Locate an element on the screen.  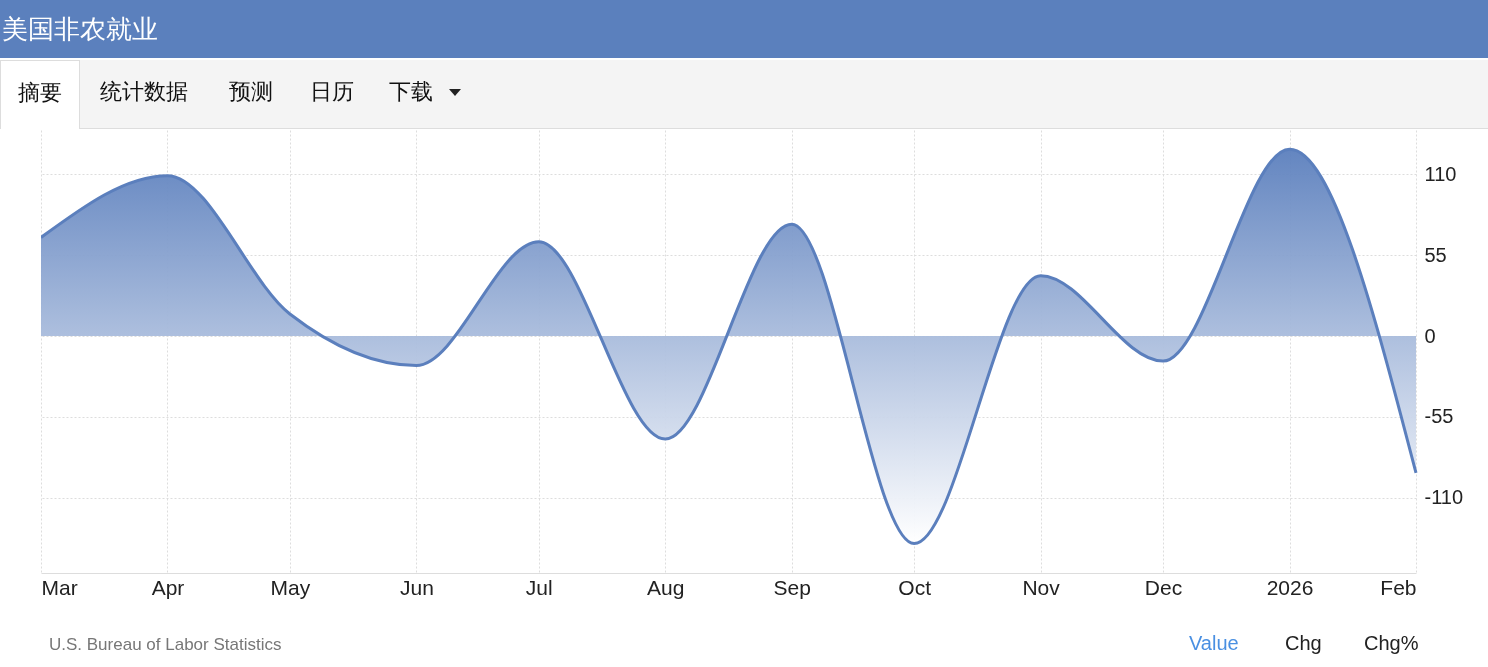
text: 下载 is located at coordinates (411, 92).